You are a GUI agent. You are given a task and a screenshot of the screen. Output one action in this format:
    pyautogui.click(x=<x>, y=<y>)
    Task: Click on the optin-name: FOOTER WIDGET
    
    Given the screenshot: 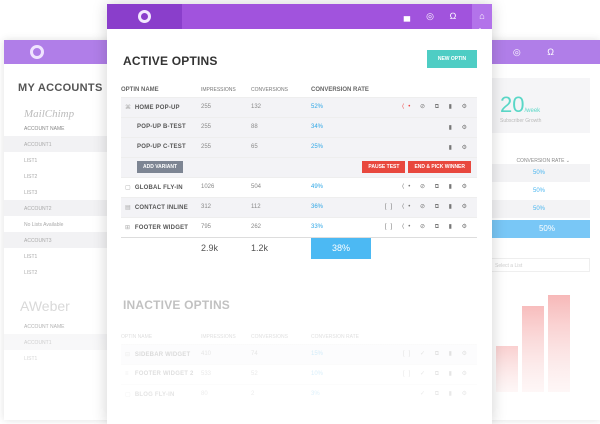 What is the action you would take?
    pyautogui.click(x=161, y=227)
    